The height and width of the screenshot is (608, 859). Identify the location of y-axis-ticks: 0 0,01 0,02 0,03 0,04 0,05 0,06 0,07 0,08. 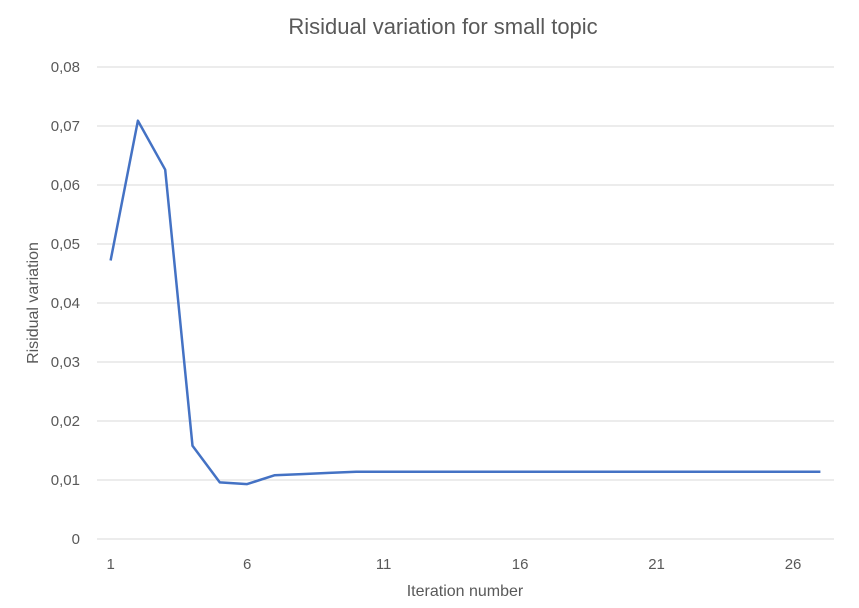
(65, 303).